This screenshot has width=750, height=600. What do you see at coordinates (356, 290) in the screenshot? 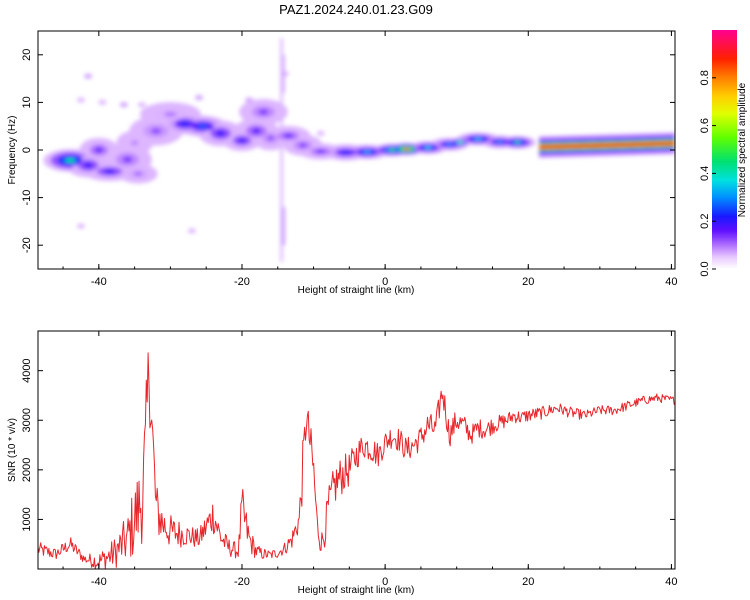
I see `spectrogram-x-label: Height of straight line (km)` at bounding box center [356, 290].